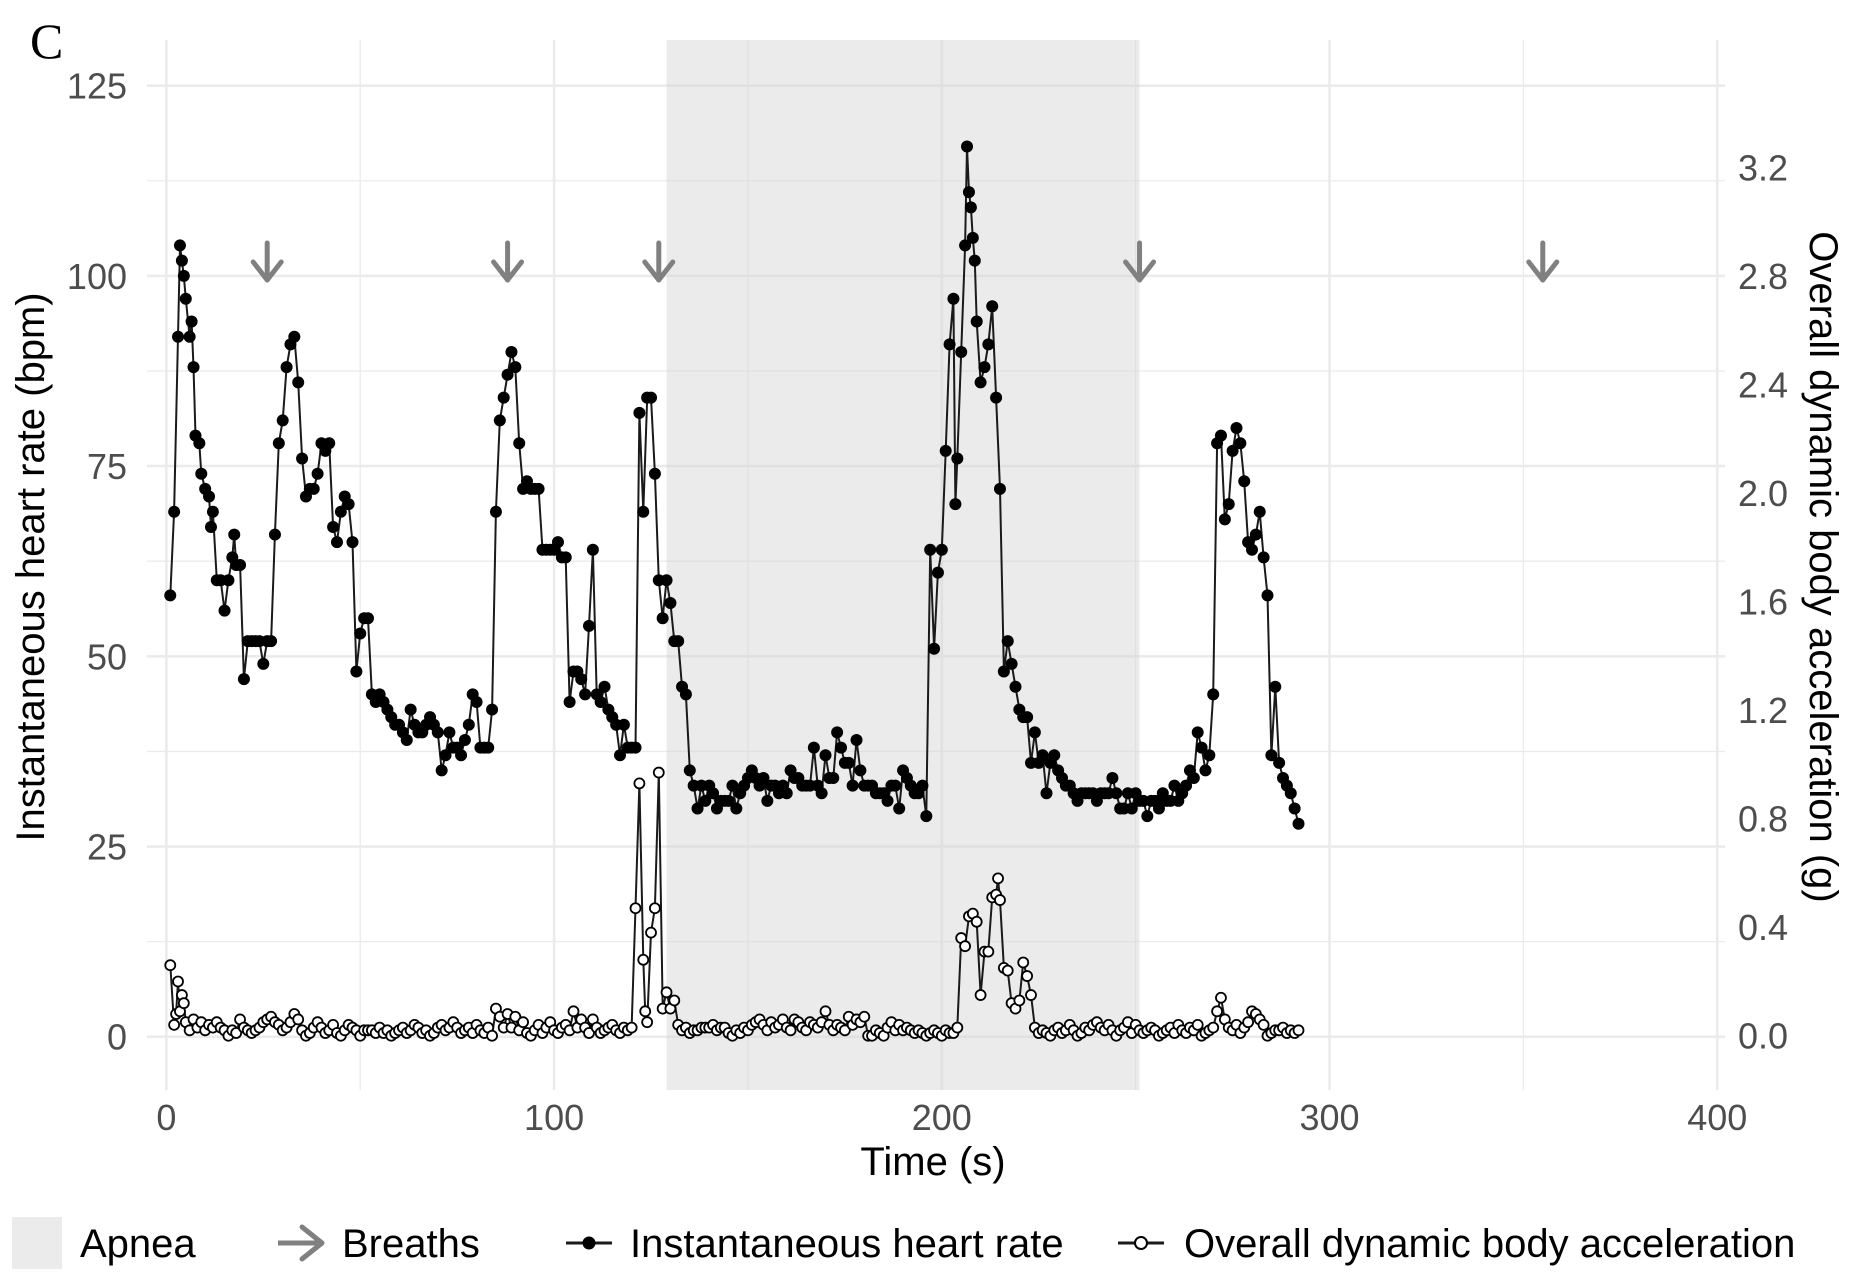 The image size is (1850, 1280). I want to click on legend-odba-label: Overall dynamic body acceleration, so click(1489, 1244).